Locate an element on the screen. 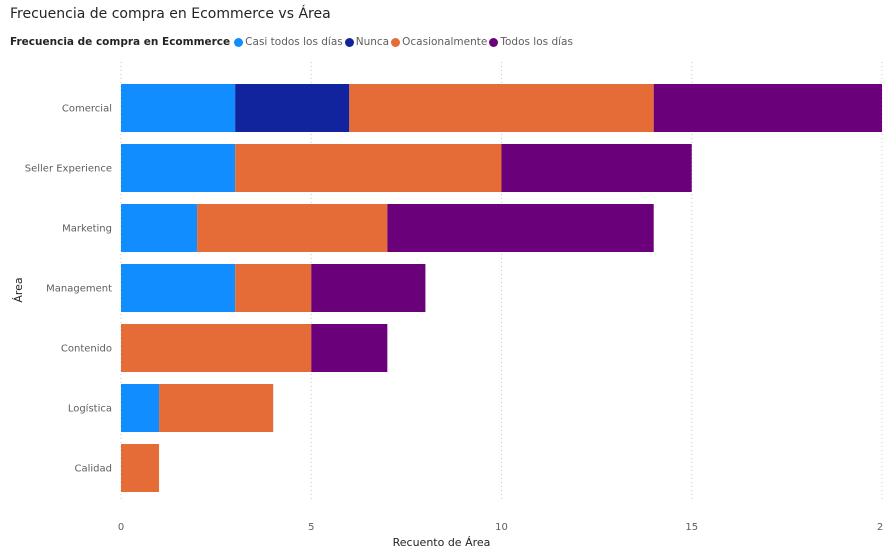  y-tick-label: Logística is located at coordinates (90, 409).